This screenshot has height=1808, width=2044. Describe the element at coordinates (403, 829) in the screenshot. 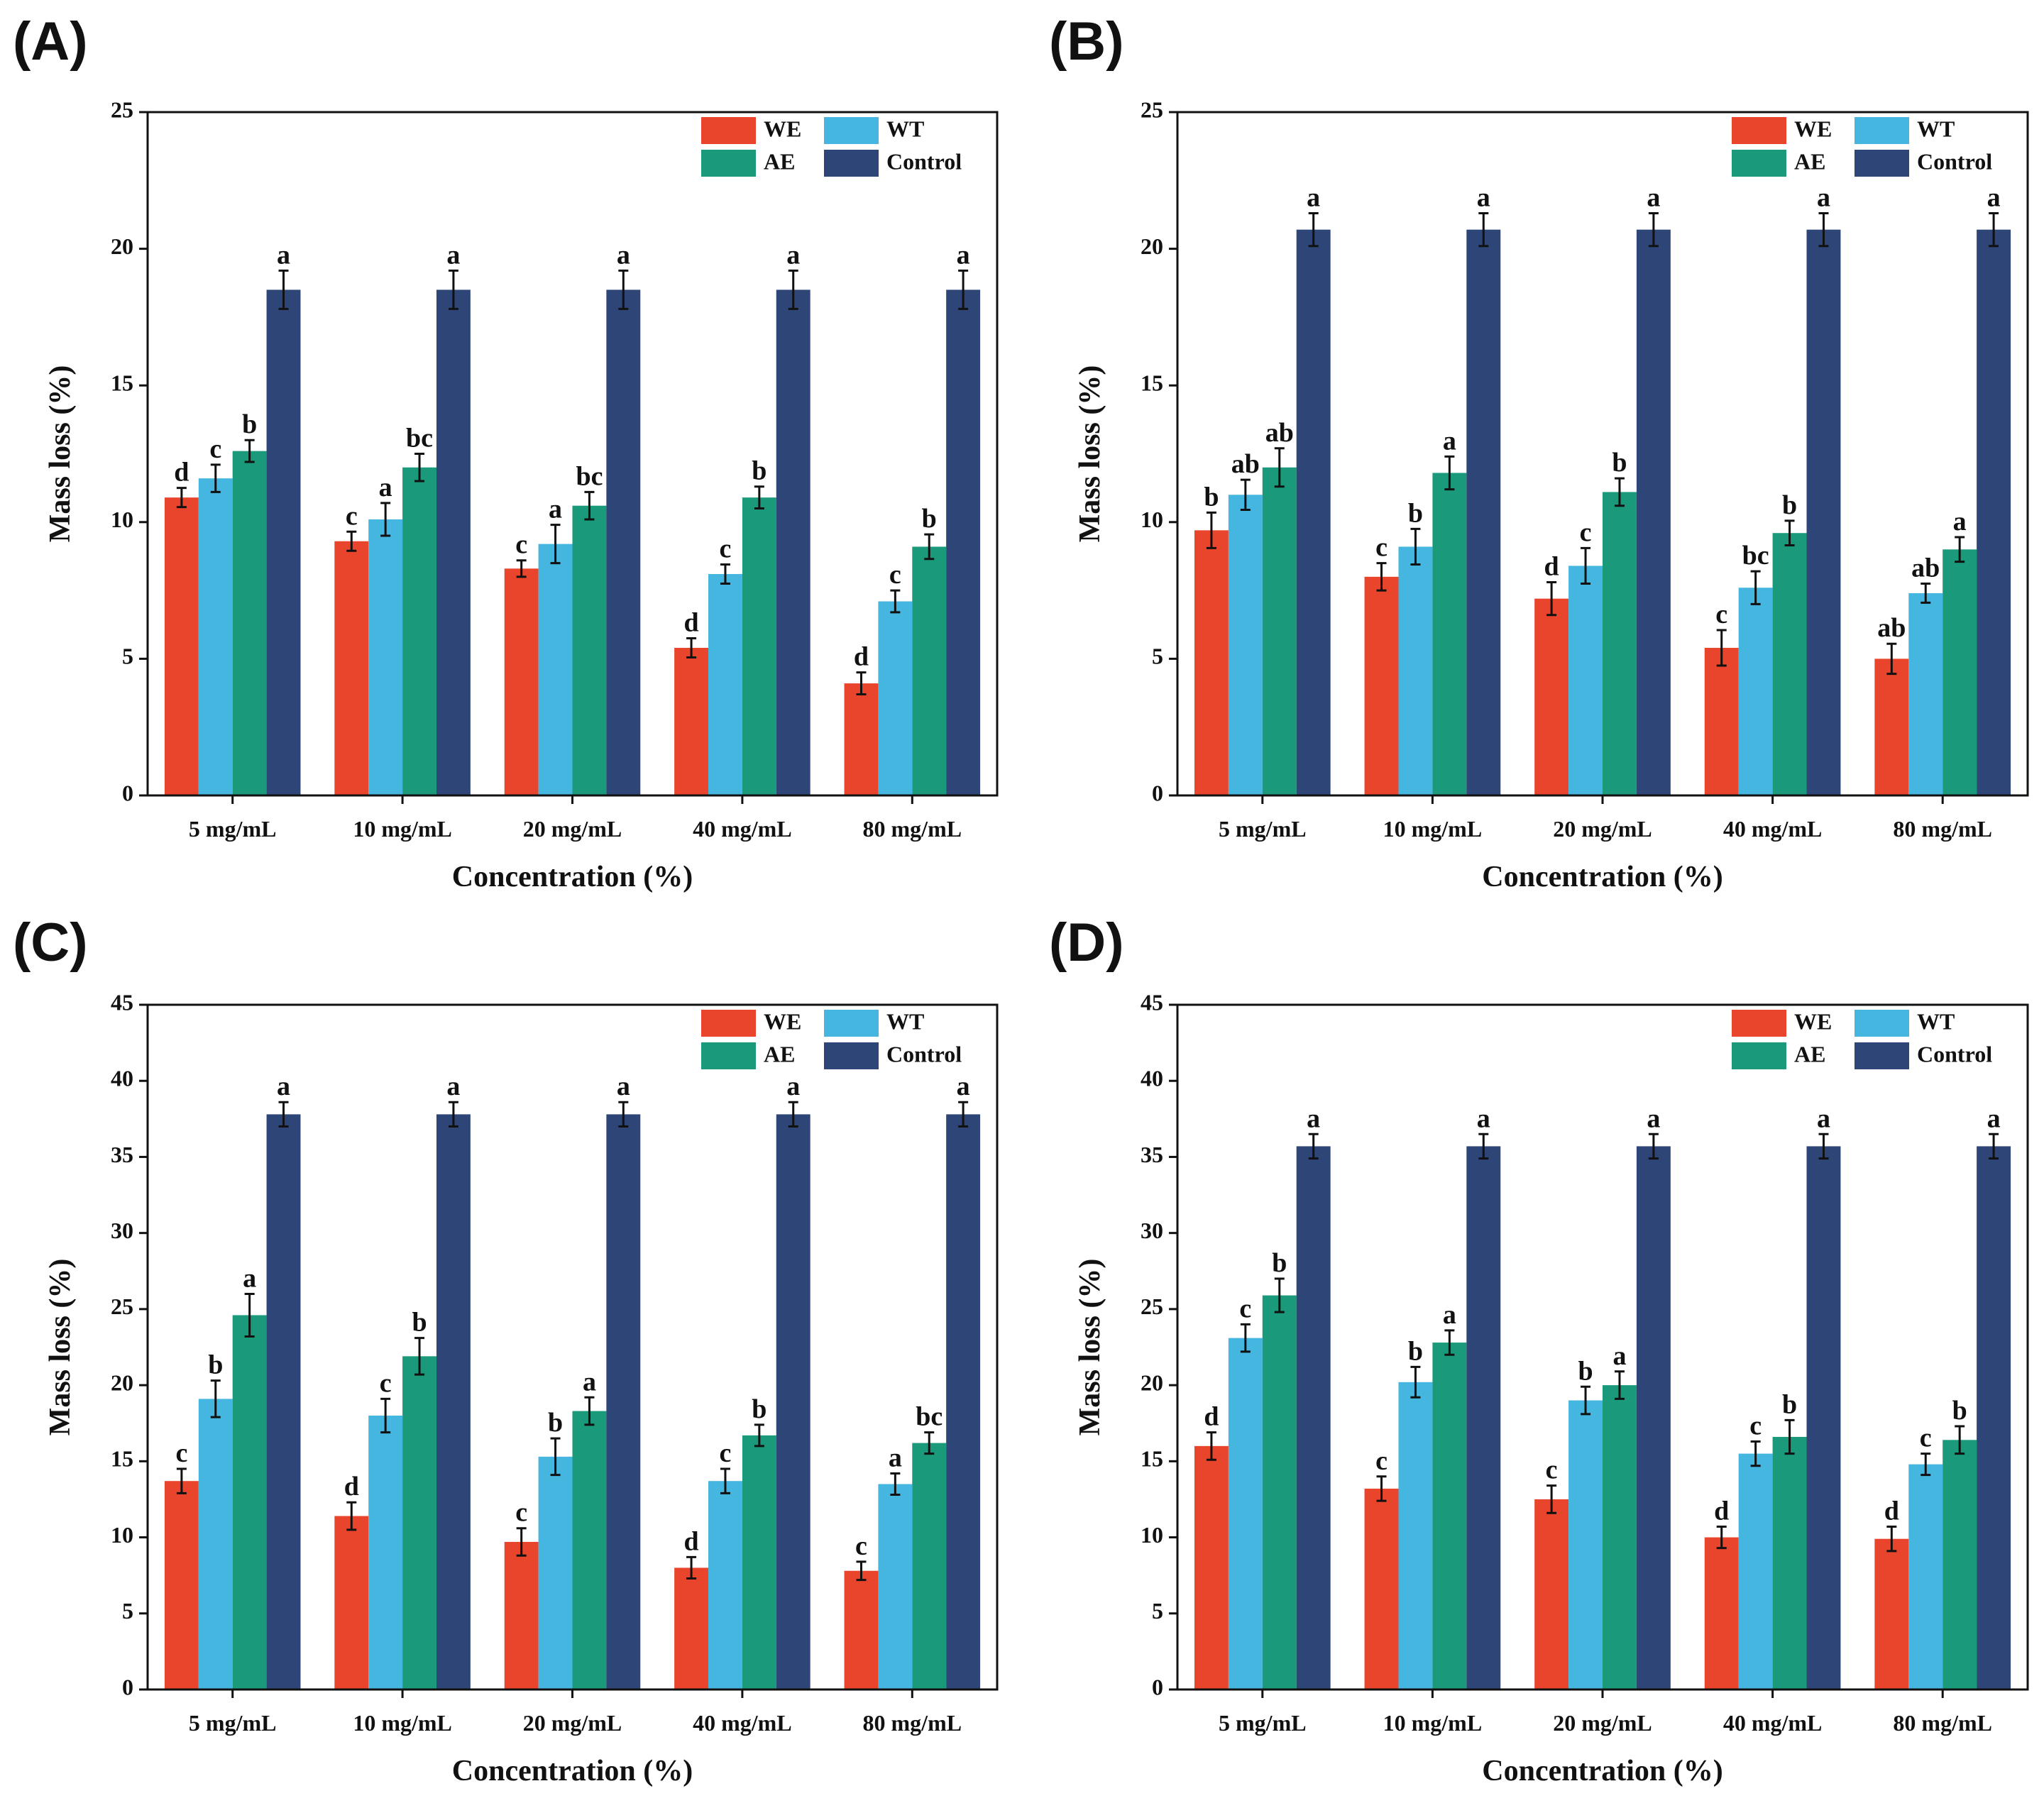

I see `x-tick-label: 10 mg/mL` at that location.